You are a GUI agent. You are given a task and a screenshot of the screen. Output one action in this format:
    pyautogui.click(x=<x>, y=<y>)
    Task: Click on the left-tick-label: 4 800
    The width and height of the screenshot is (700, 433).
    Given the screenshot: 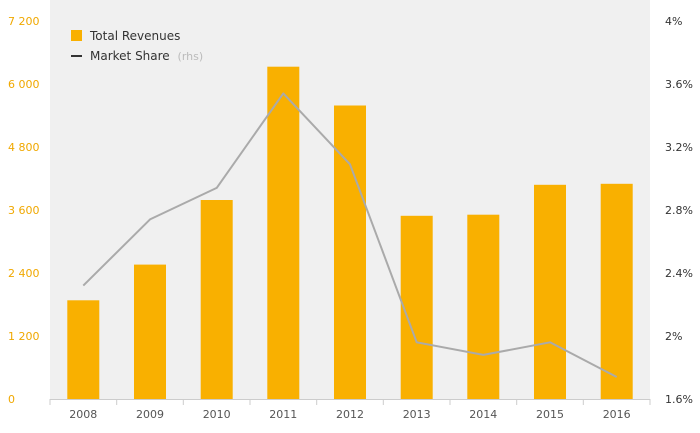 What is the action you would take?
    pyautogui.click(x=24, y=147)
    